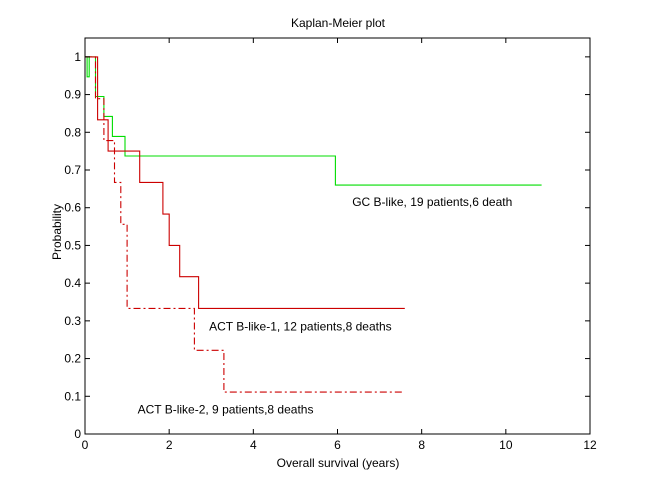 This screenshot has height=488, width=650. Describe the element at coordinates (169, 445) in the screenshot. I see `x-tick-label: 2` at that location.